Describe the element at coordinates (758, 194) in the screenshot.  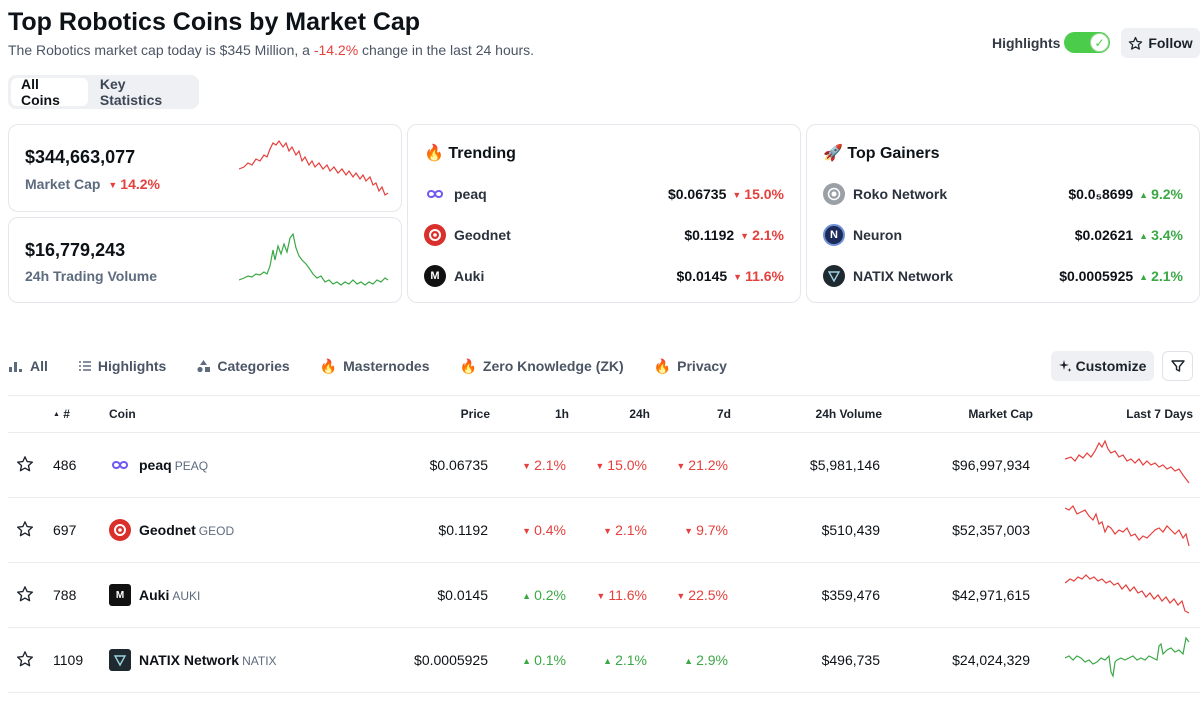
I see `trending-item-change: ▼ 15.0%` at that location.